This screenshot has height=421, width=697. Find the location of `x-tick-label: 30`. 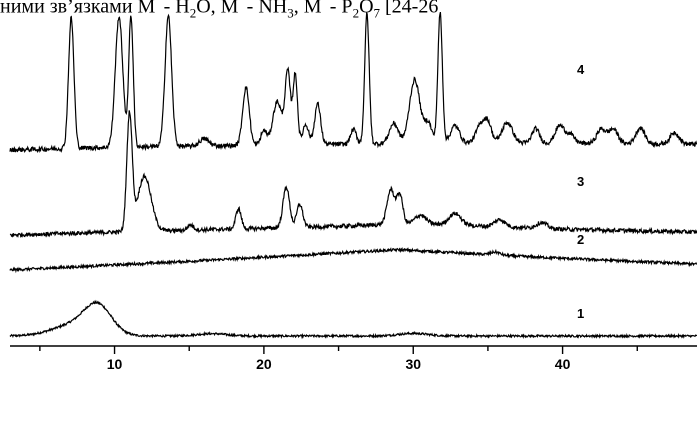

x-tick-label: 30 is located at coordinates (413, 364).